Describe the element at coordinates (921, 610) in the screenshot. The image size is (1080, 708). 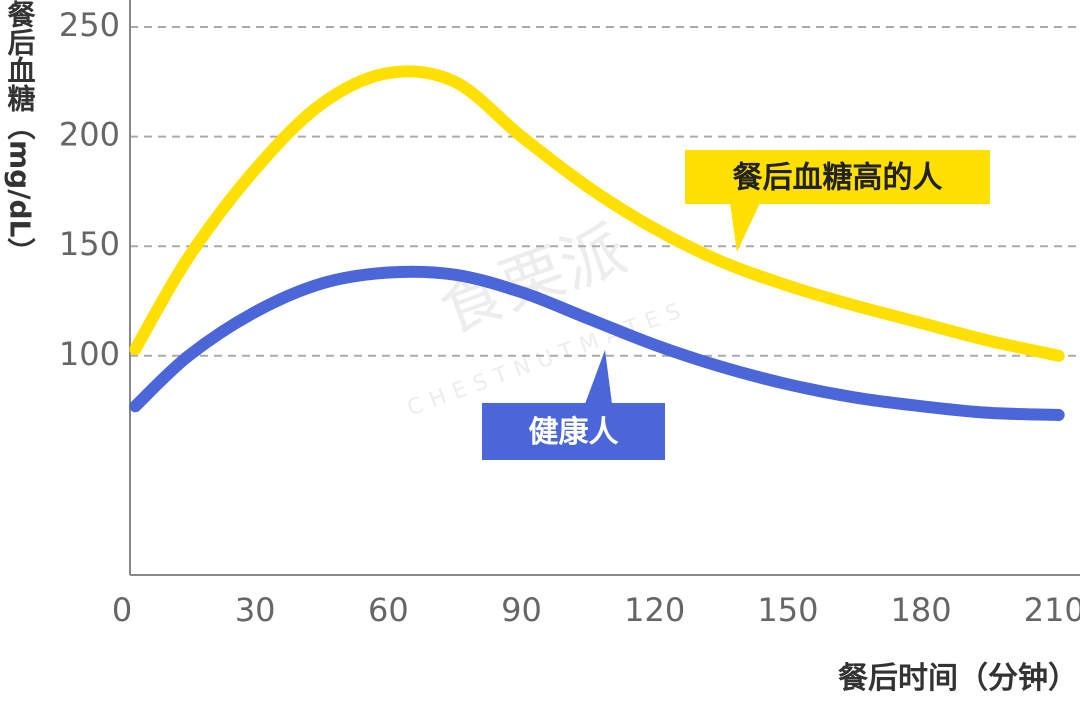
I see `x-tick-label: 180` at that location.